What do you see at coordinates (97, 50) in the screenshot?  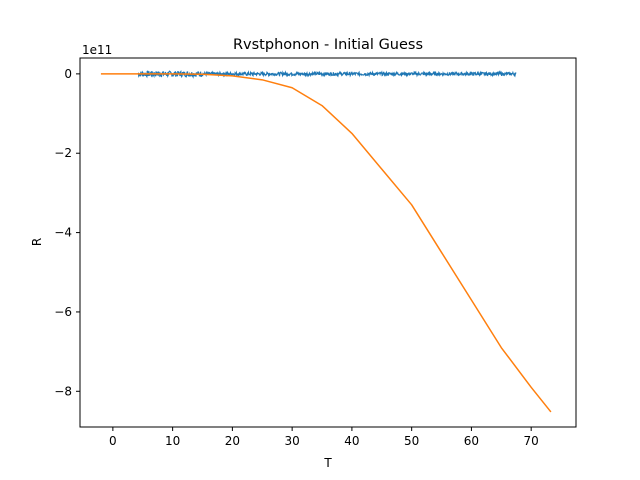 I see `y-offset-label: 1e11` at bounding box center [97, 50].